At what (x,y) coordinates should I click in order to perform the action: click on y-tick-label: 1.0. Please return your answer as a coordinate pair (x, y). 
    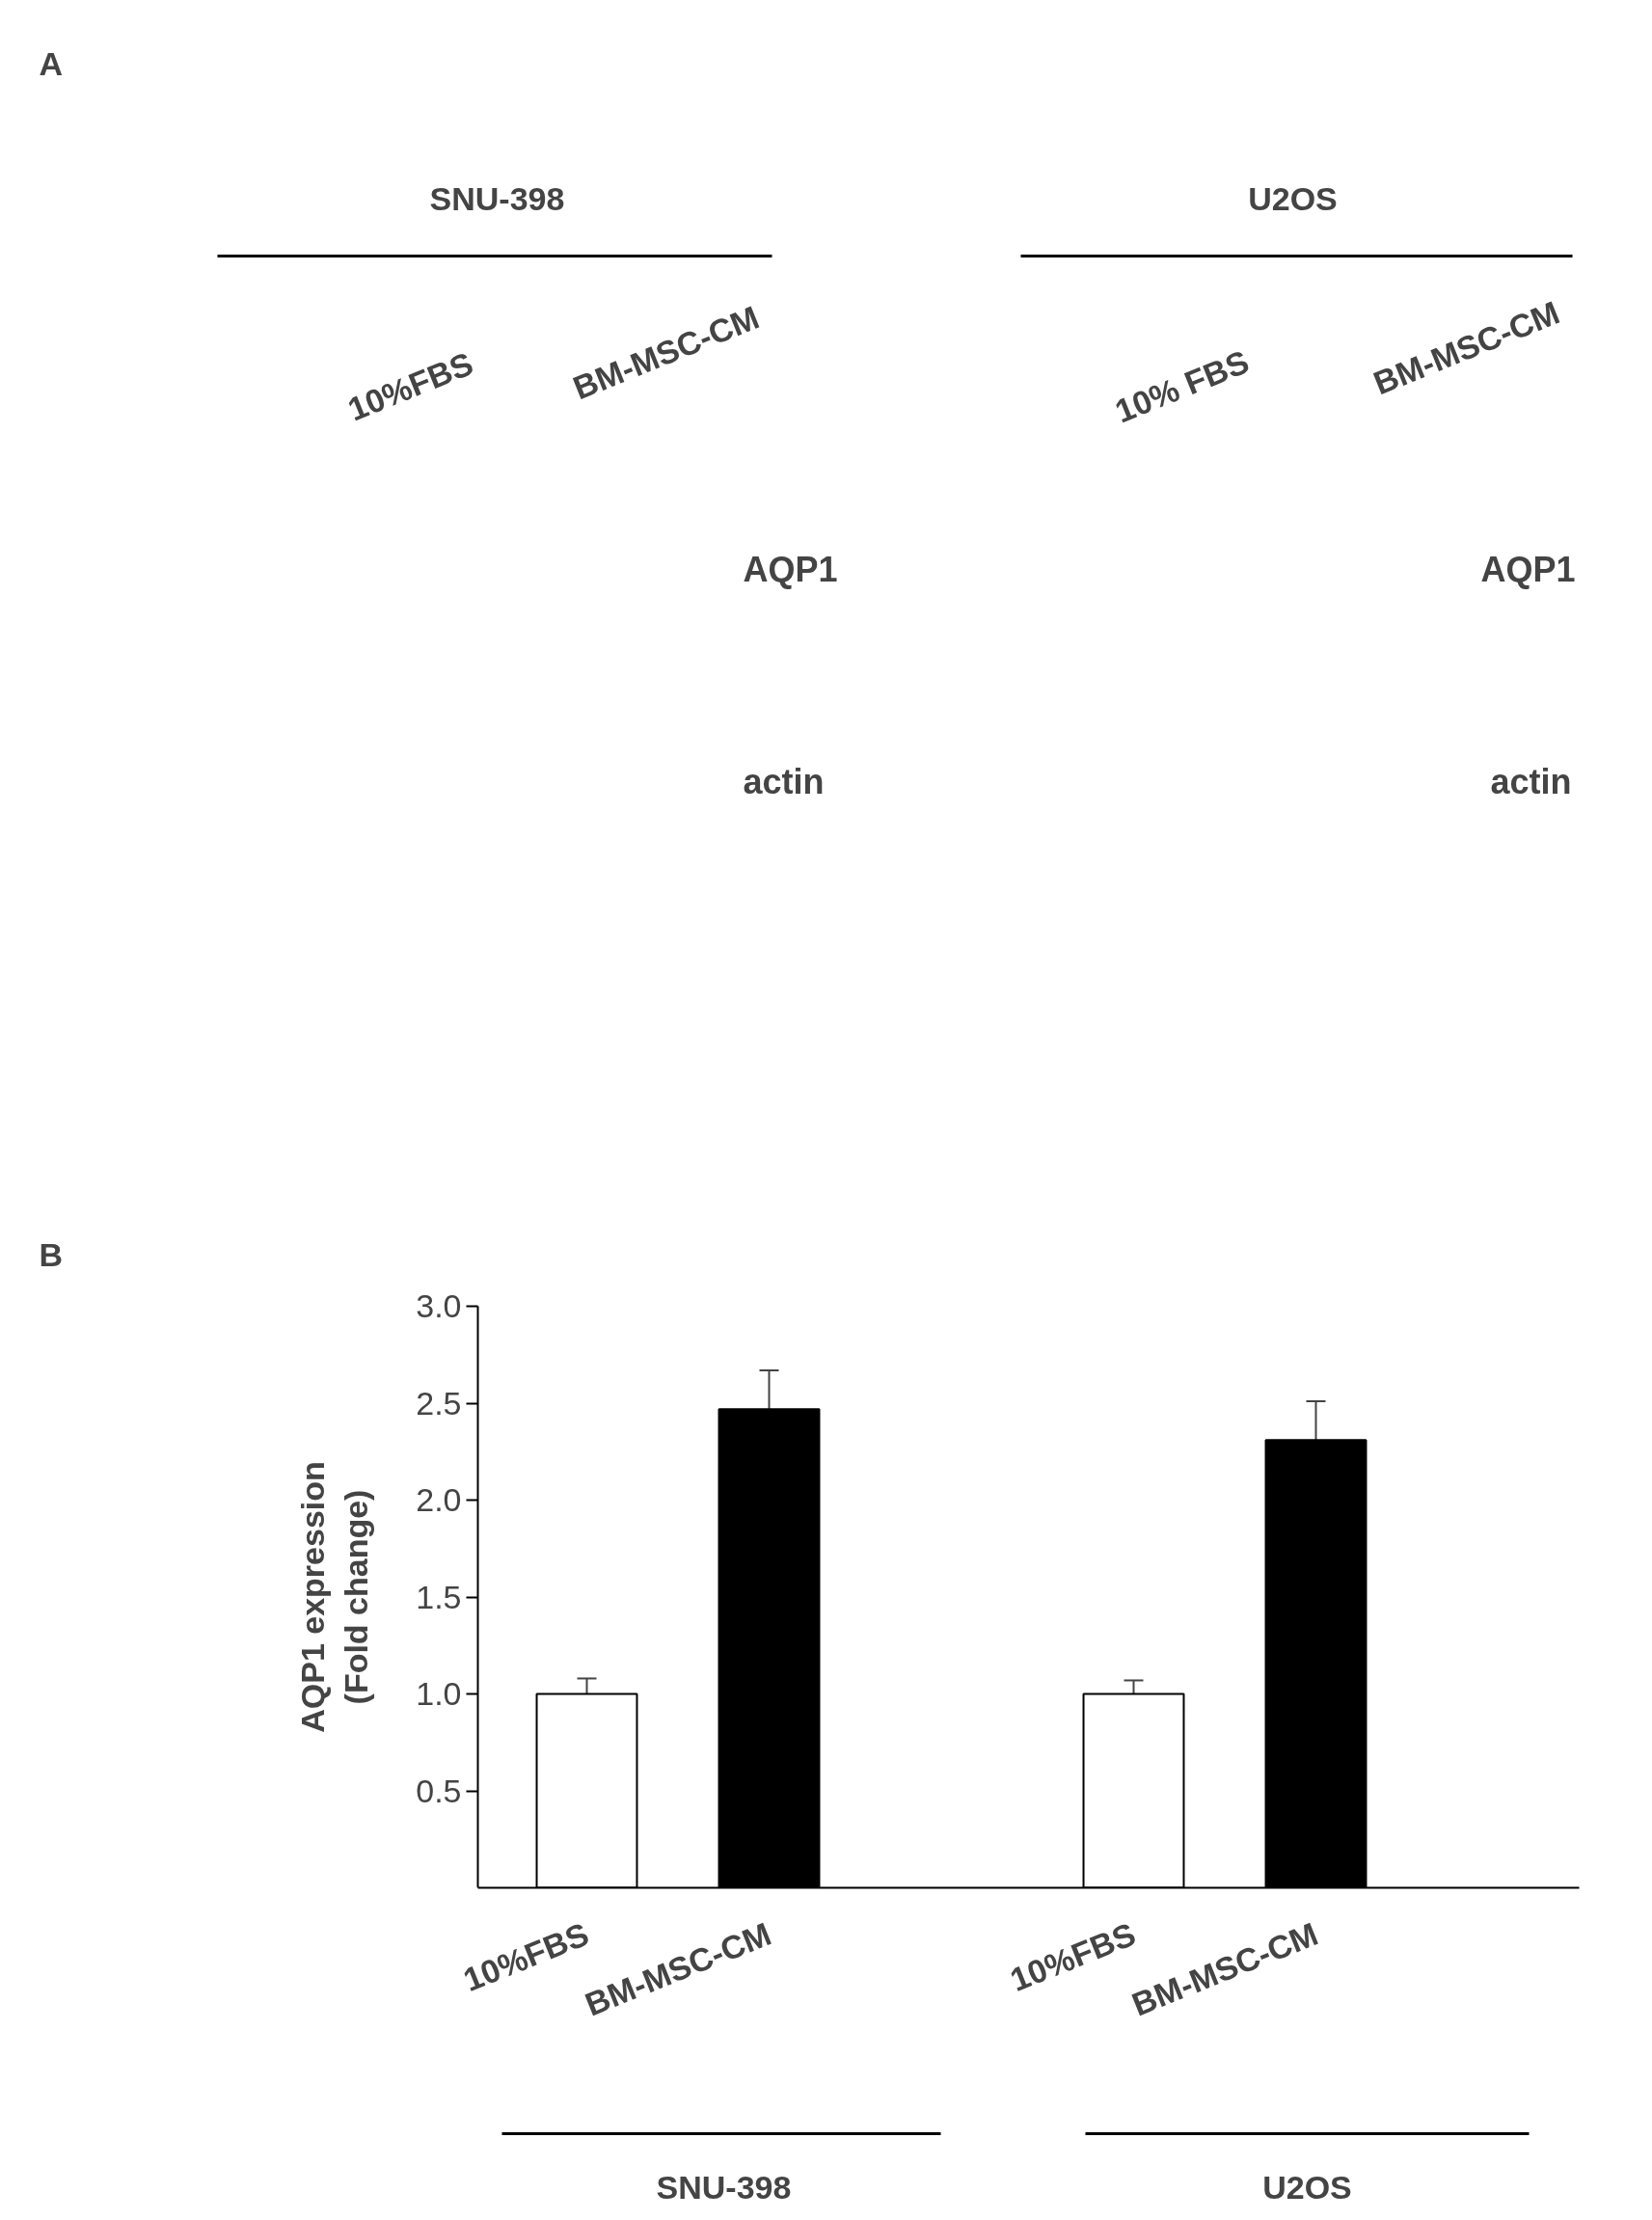
    Looking at the image, I should click on (439, 1694).